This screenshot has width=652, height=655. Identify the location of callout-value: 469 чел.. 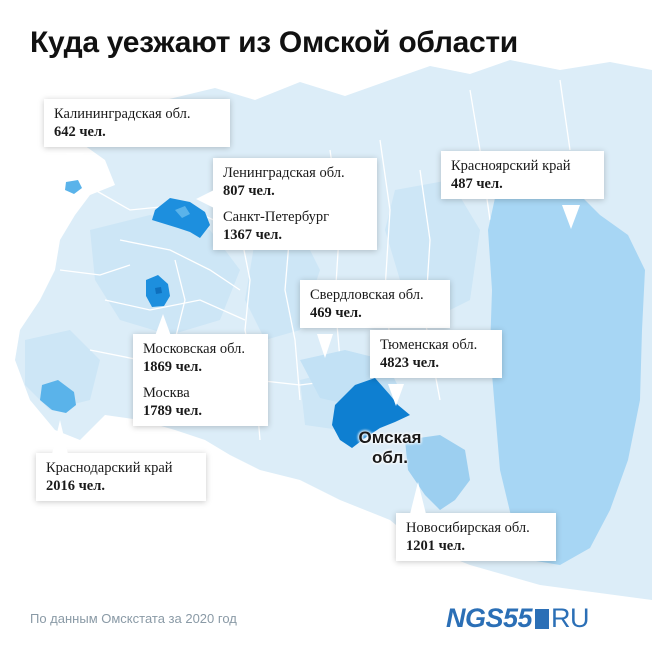
(336, 313).